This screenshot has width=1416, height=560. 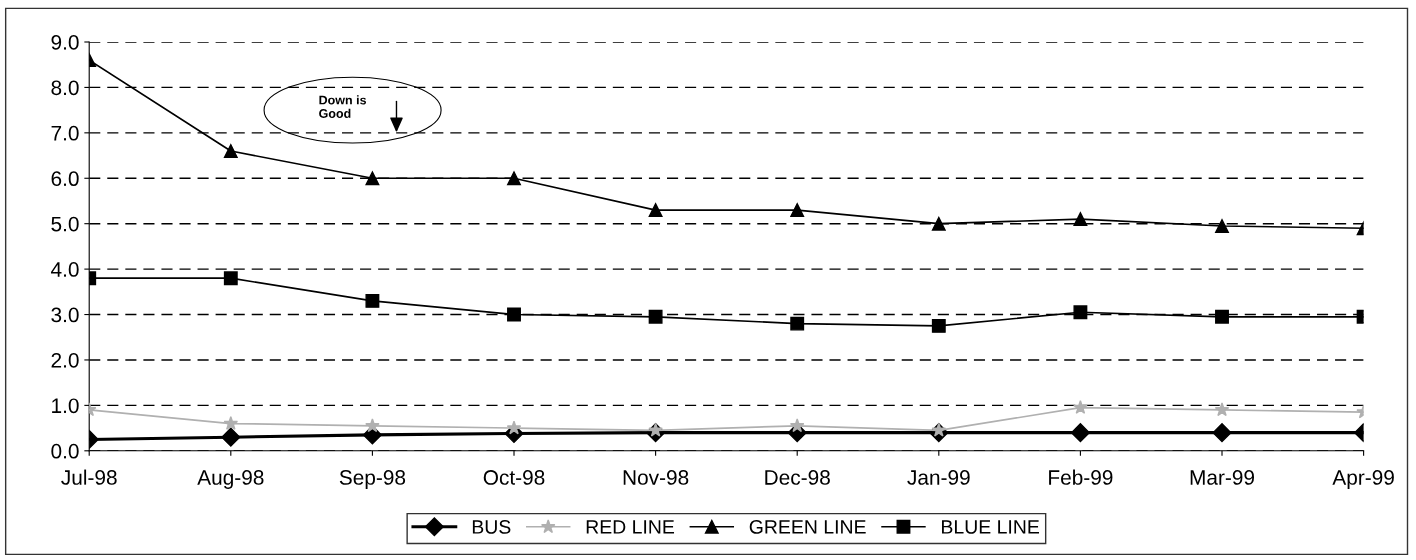 What do you see at coordinates (65, 315) in the screenshot?
I see `y-tick-label: 3.0` at bounding box center [65, 315].